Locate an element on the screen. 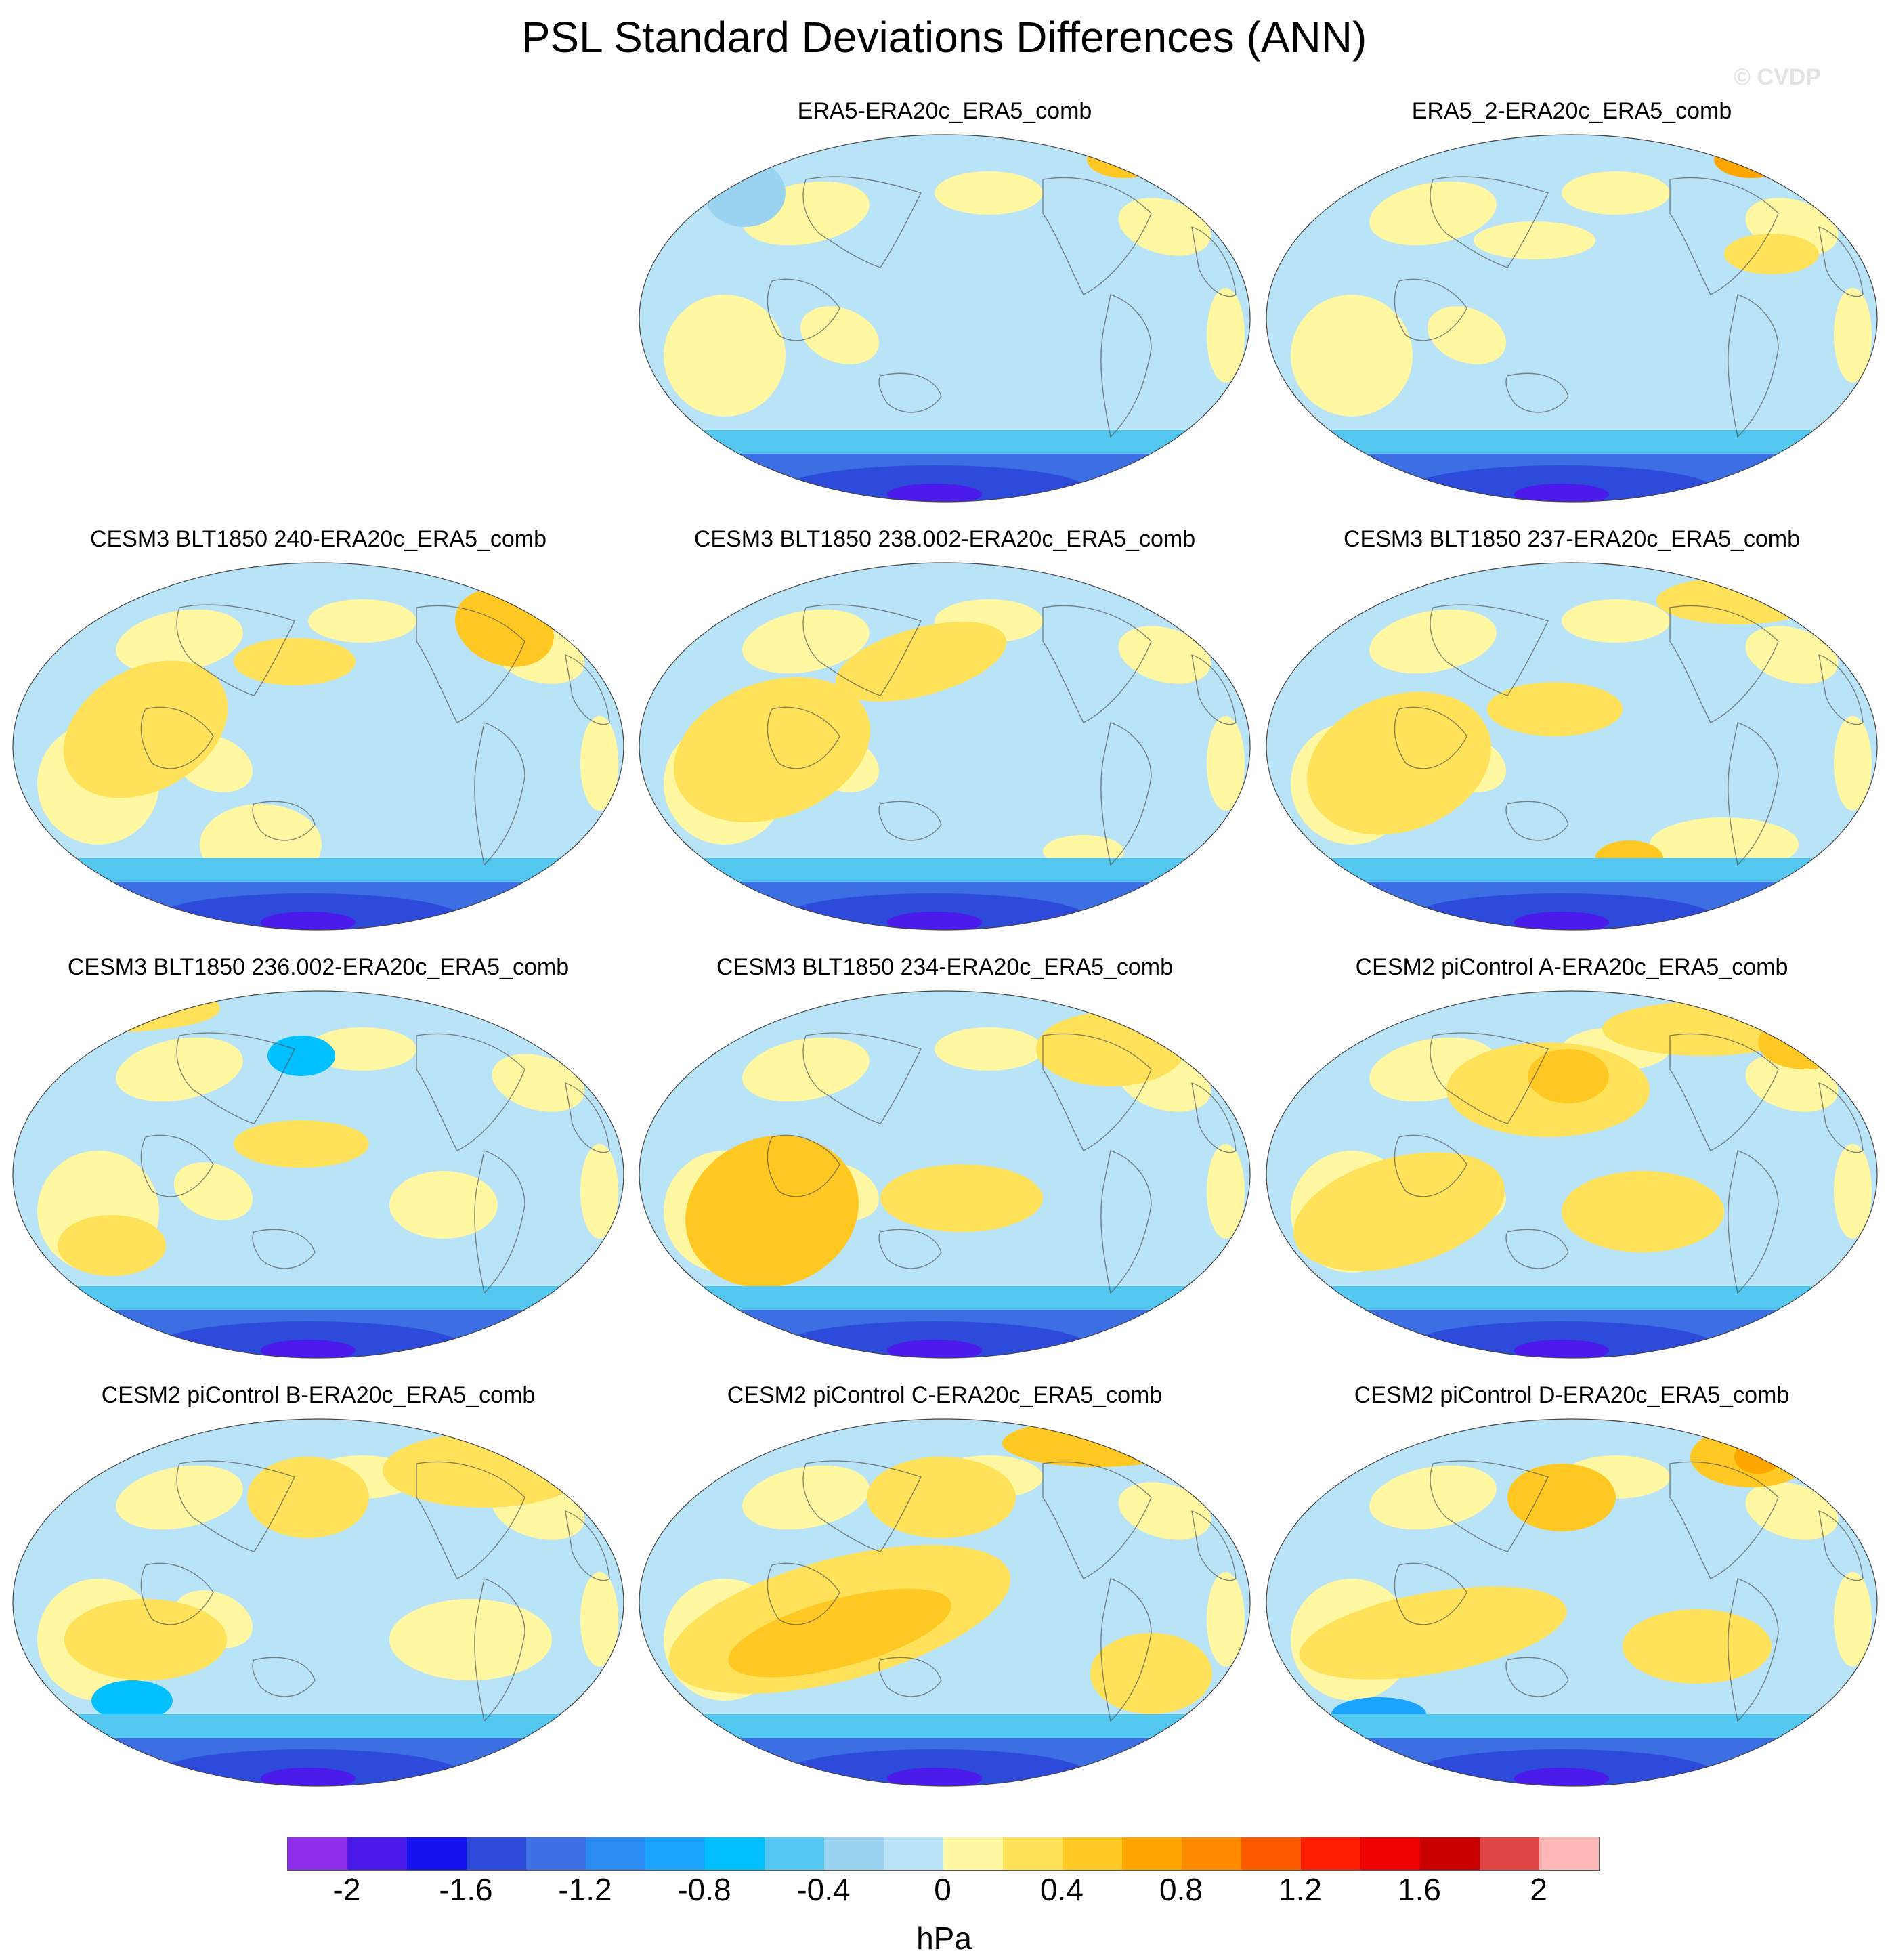 The width and height of the screenshot is (1888, 1960). panel-title: CESM2 piControl A-ERA20c_ERA5_comb is located at coordinates (1571, 967).